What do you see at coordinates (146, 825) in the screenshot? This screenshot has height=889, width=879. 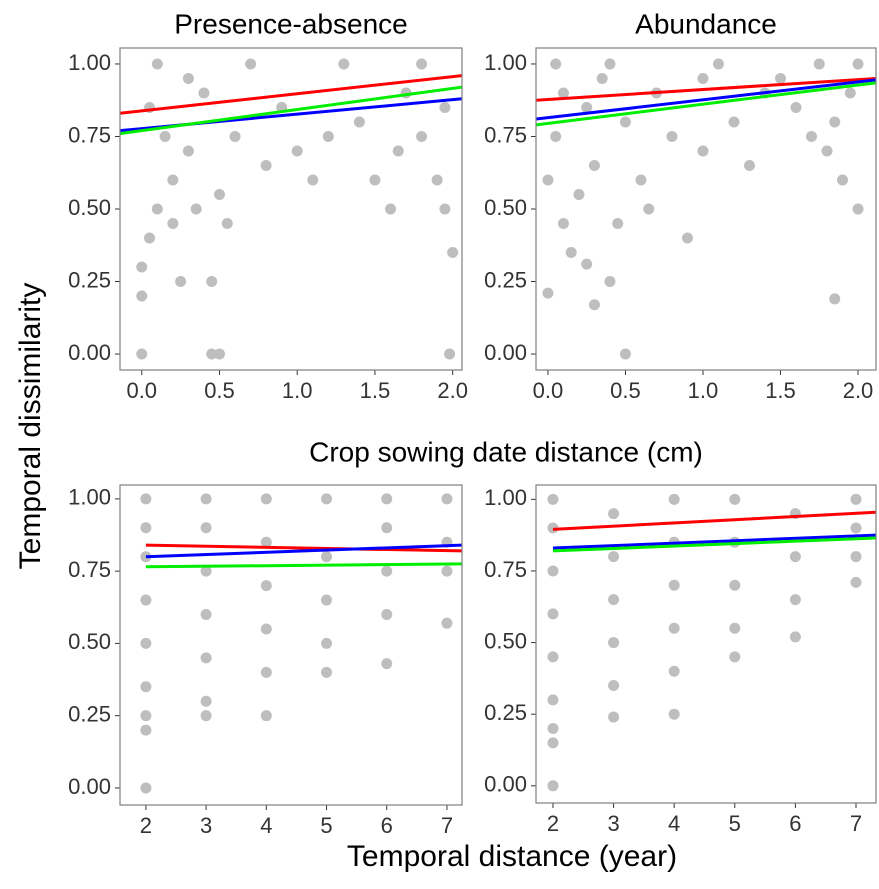 I see `x-tick-label: 2` at bounding box center [146, 825].